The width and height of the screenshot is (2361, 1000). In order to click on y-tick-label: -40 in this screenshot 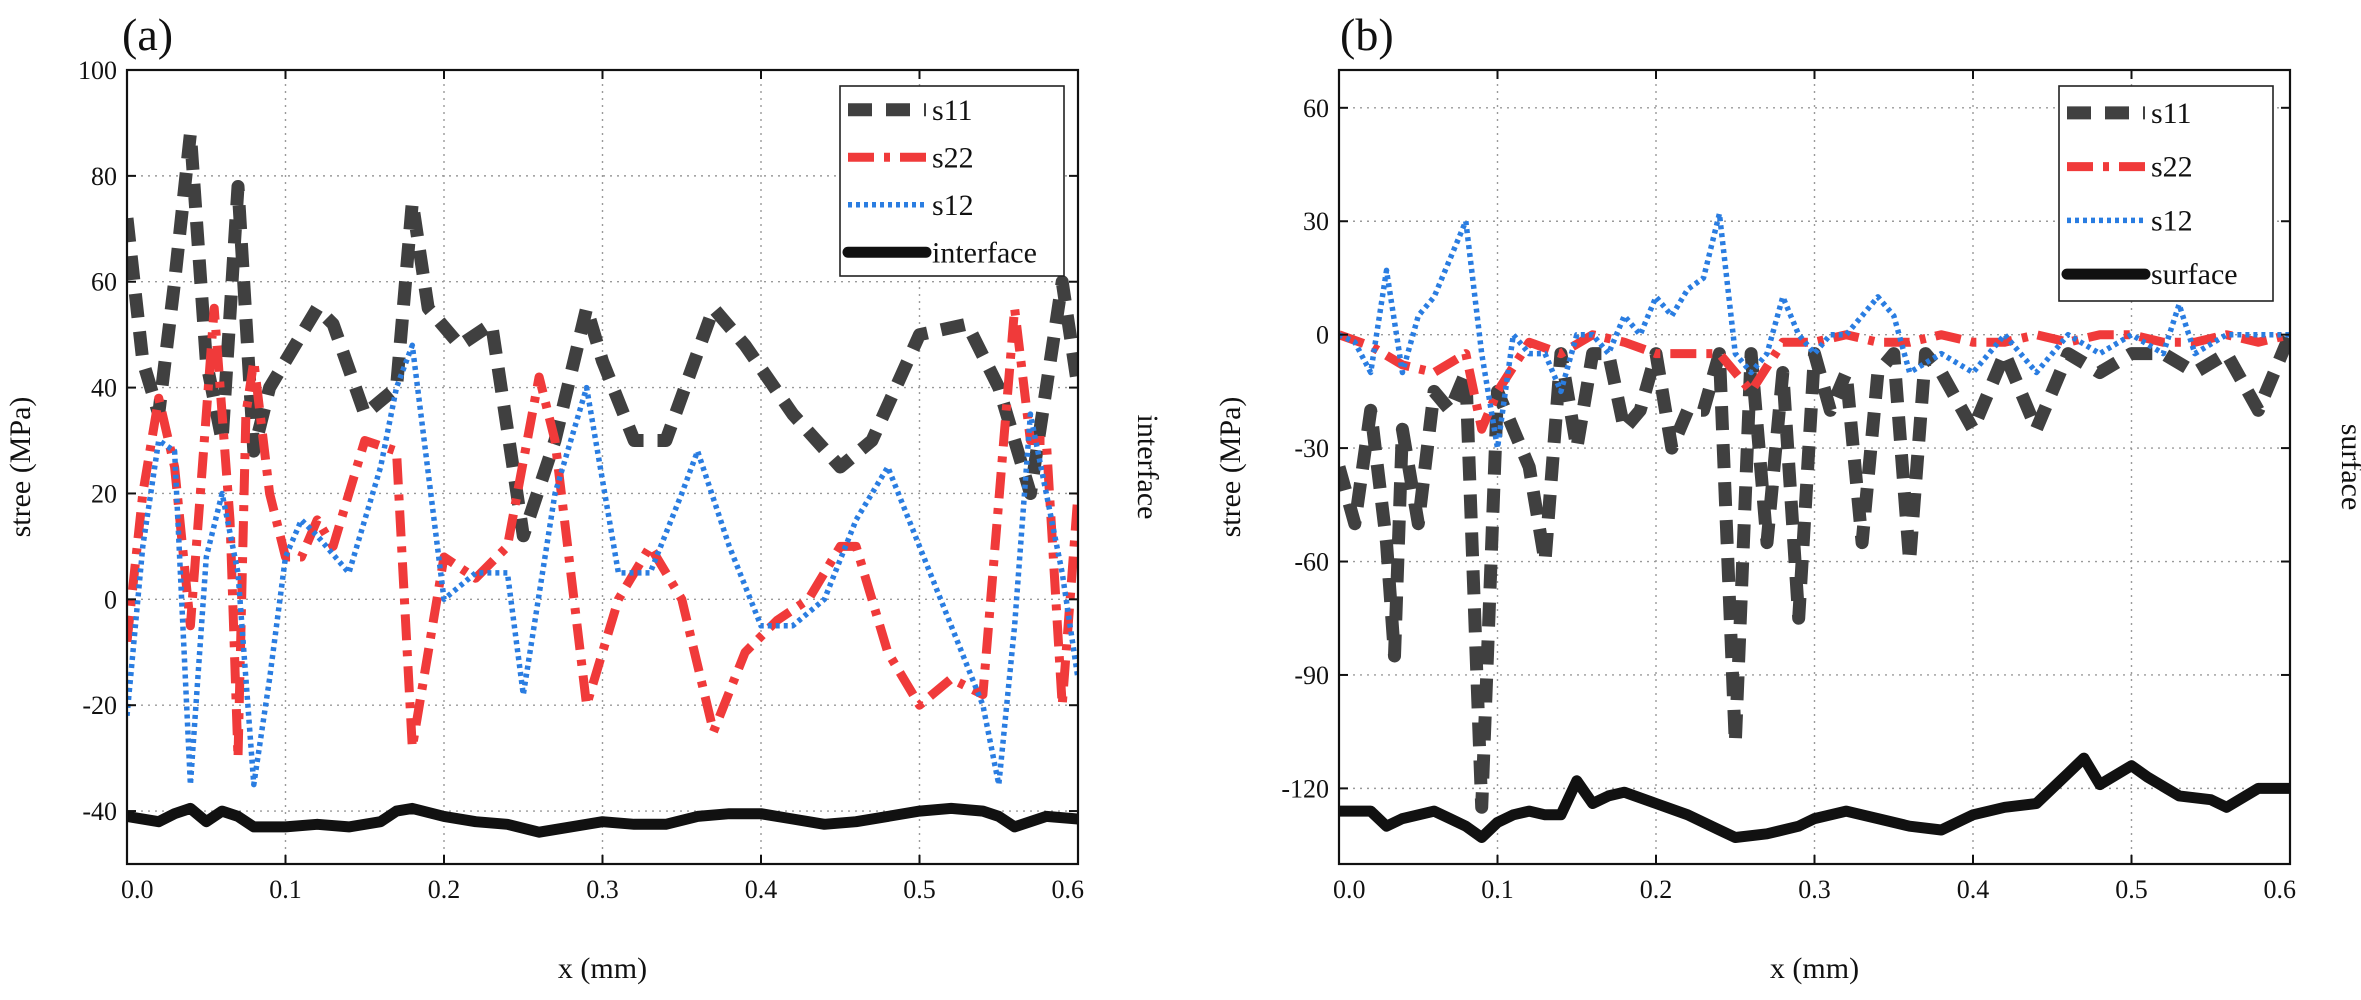, I will do `click(99, 811)`.